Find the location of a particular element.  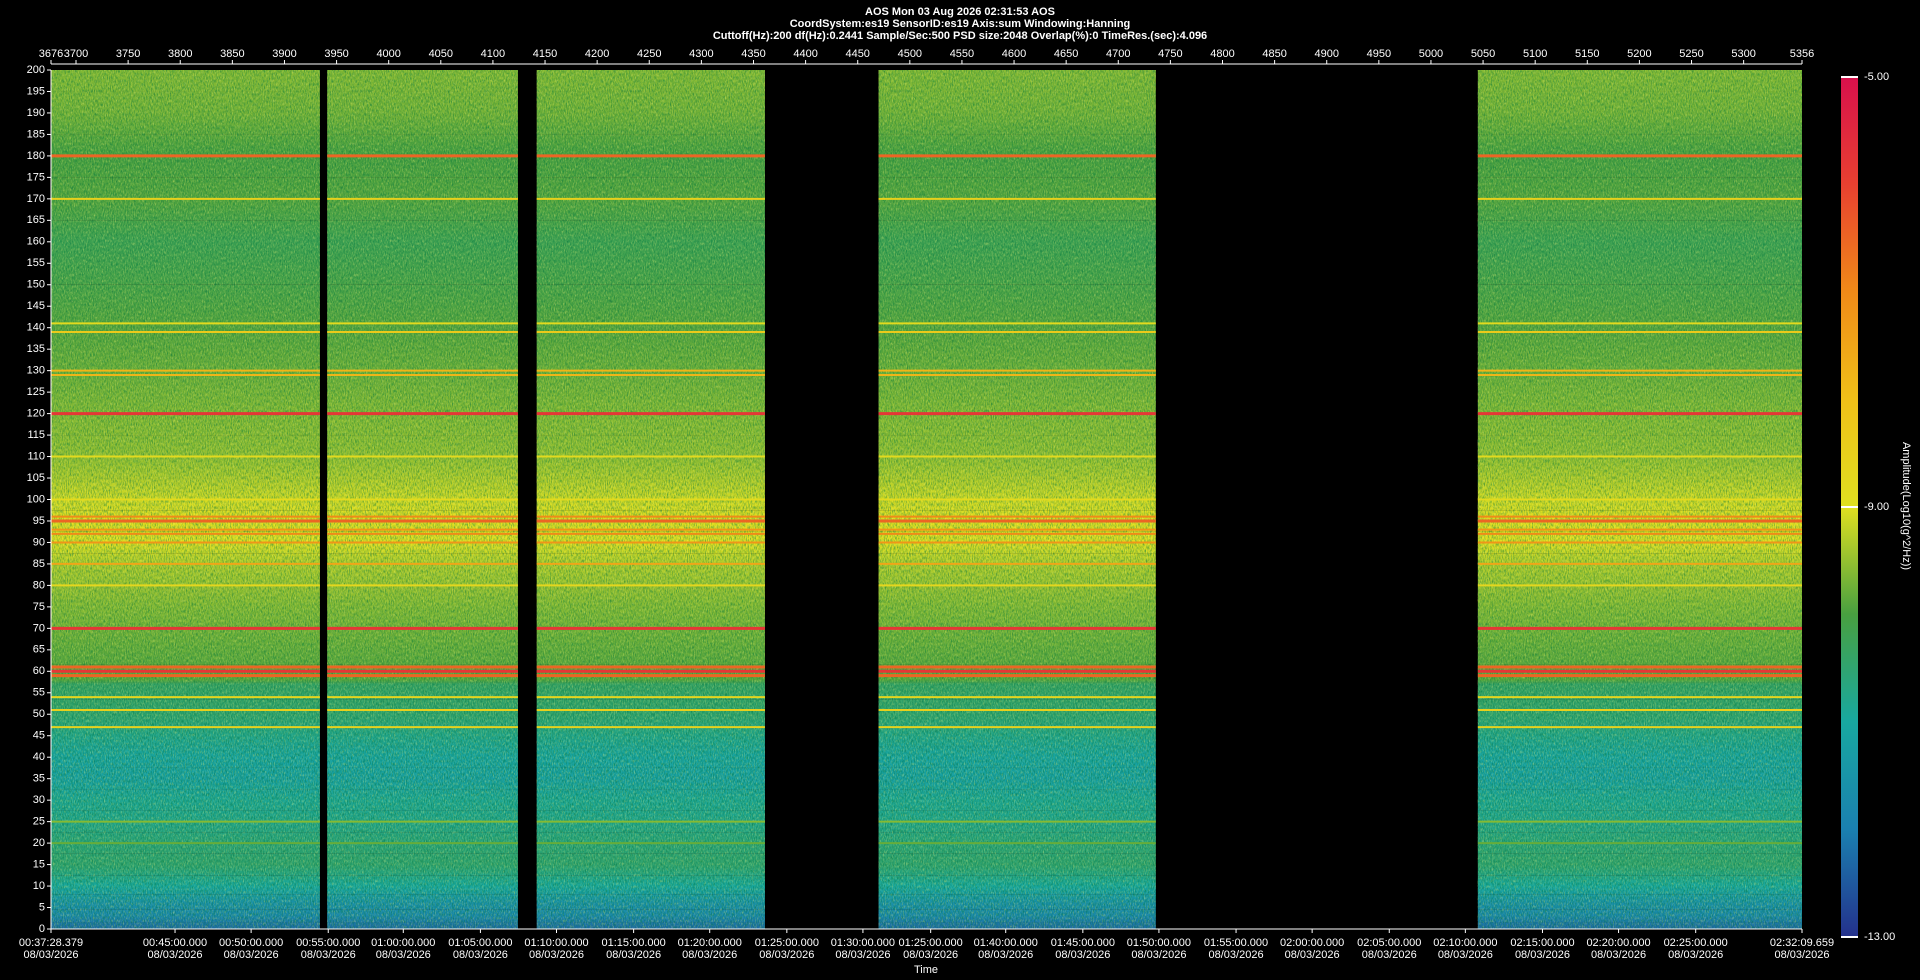

y-tick-label: 150 is located at coordinates (36, 285).